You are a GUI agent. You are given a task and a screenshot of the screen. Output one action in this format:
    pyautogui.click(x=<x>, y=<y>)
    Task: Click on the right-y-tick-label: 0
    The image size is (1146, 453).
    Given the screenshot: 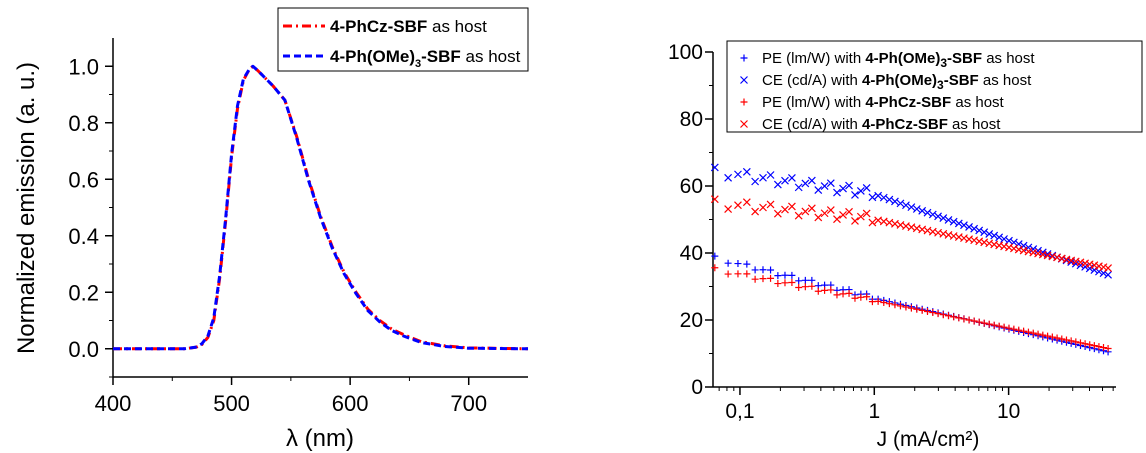 What is the action you would take?
    pyautogui.click(x=697, y=387)
    